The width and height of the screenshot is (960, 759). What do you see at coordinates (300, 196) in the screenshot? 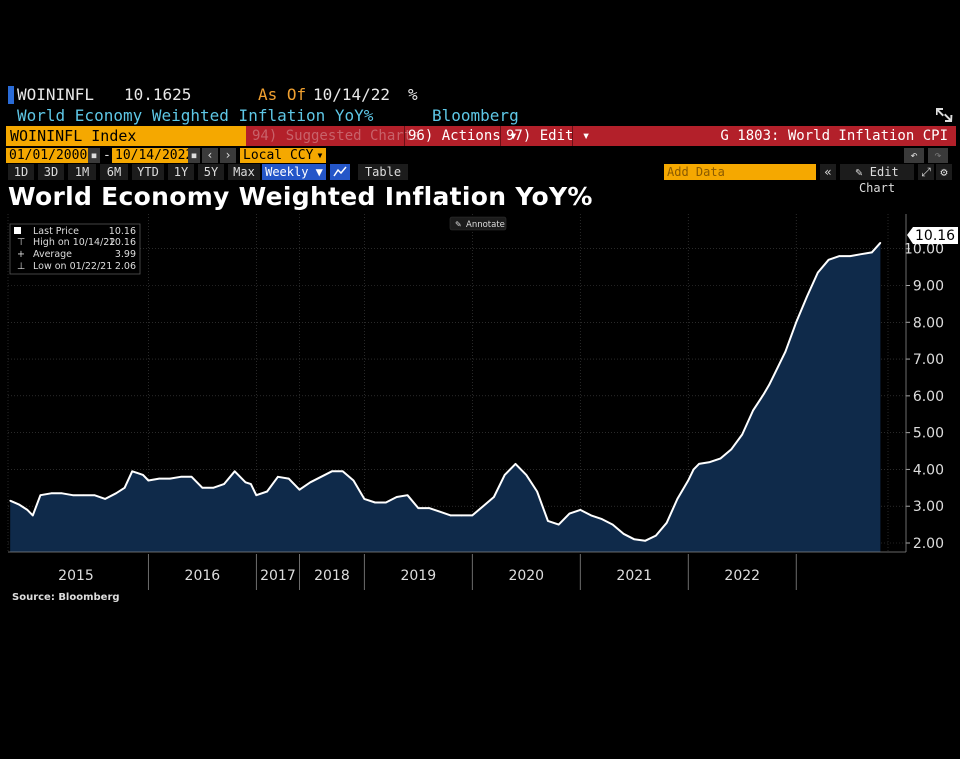
I see `chart-title: World Economy Weighted Inflation YoY%` at bounding box center [300, 196].